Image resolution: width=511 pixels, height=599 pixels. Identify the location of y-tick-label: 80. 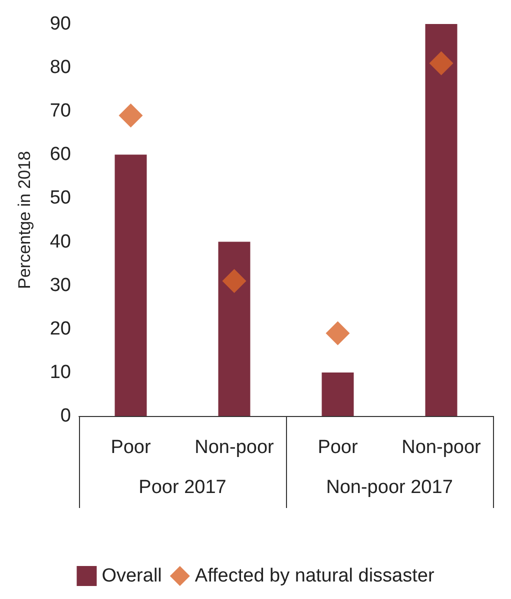
(60, 67).